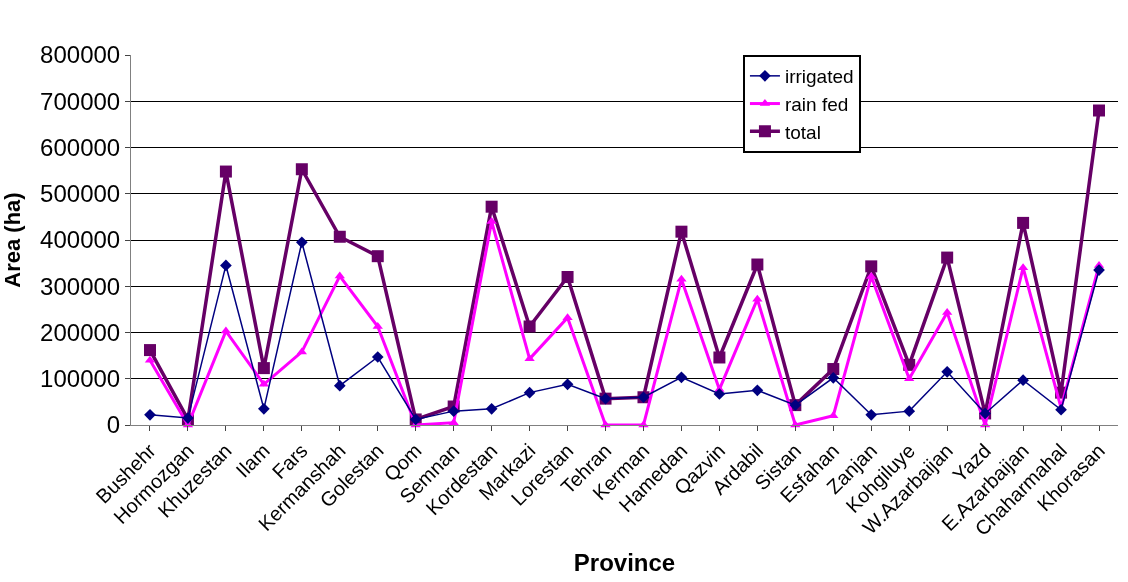  What do you see at coordinates (80, 286) in the screenshot?
I see `y-tick-label: 300000` at bounding box center [80, 286].